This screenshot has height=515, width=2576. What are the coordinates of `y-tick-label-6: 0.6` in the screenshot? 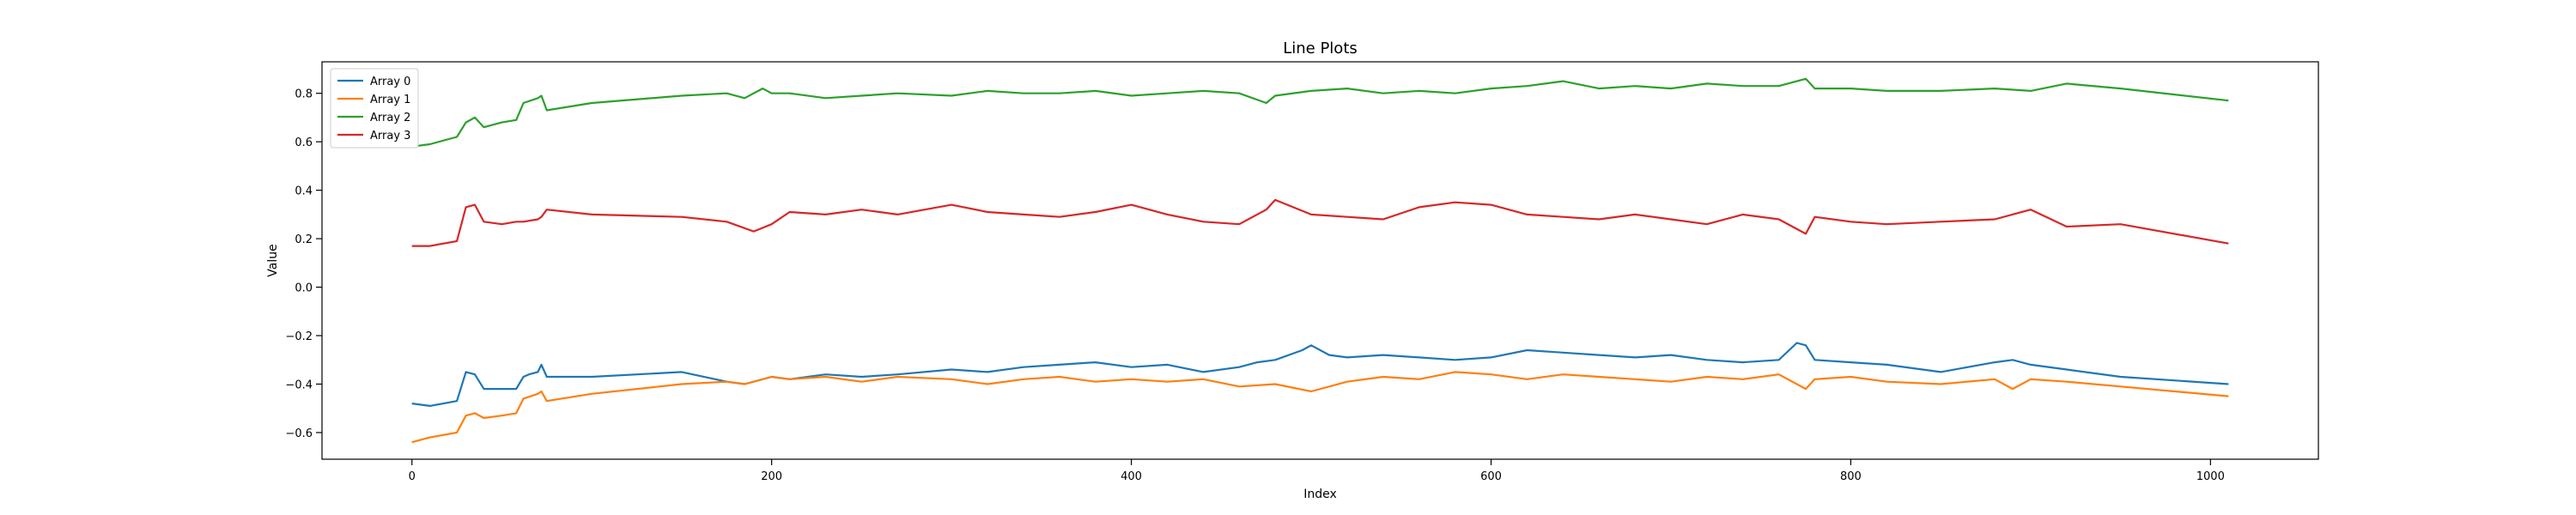 It's located at (304, 142).